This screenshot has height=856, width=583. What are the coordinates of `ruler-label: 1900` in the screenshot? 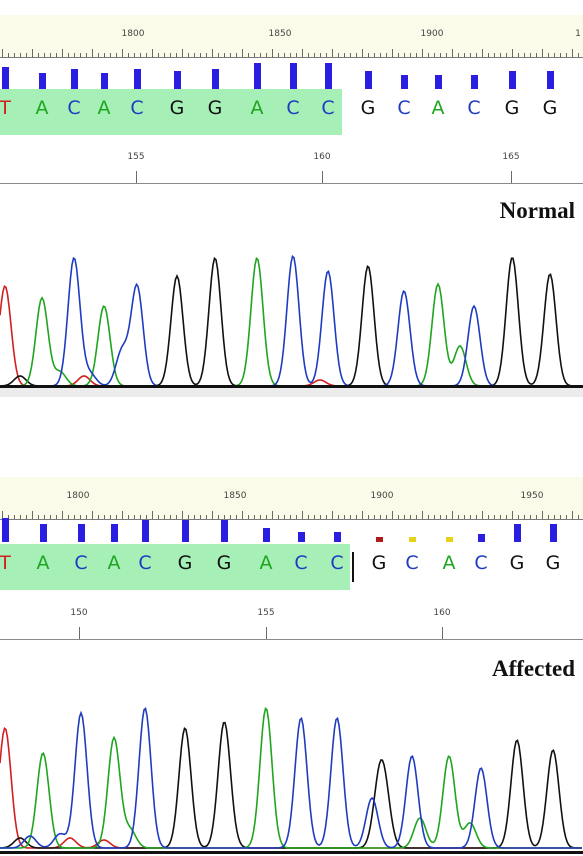 It's located at (382, 496).